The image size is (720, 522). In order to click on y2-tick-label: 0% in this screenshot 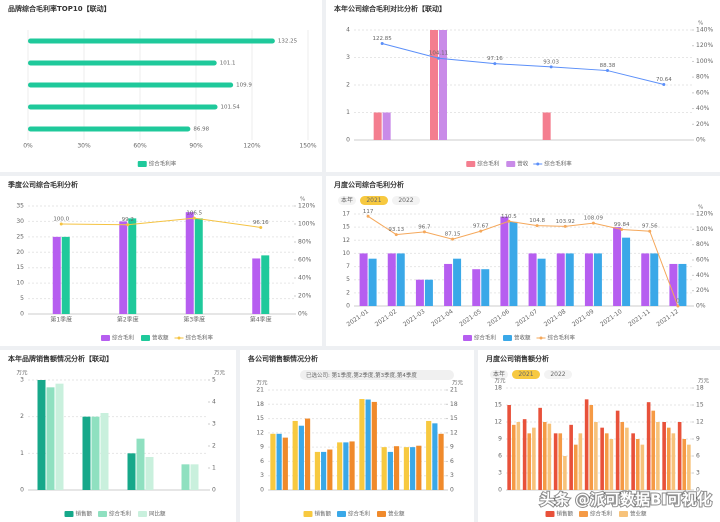, I will do `click(701, 140)`.